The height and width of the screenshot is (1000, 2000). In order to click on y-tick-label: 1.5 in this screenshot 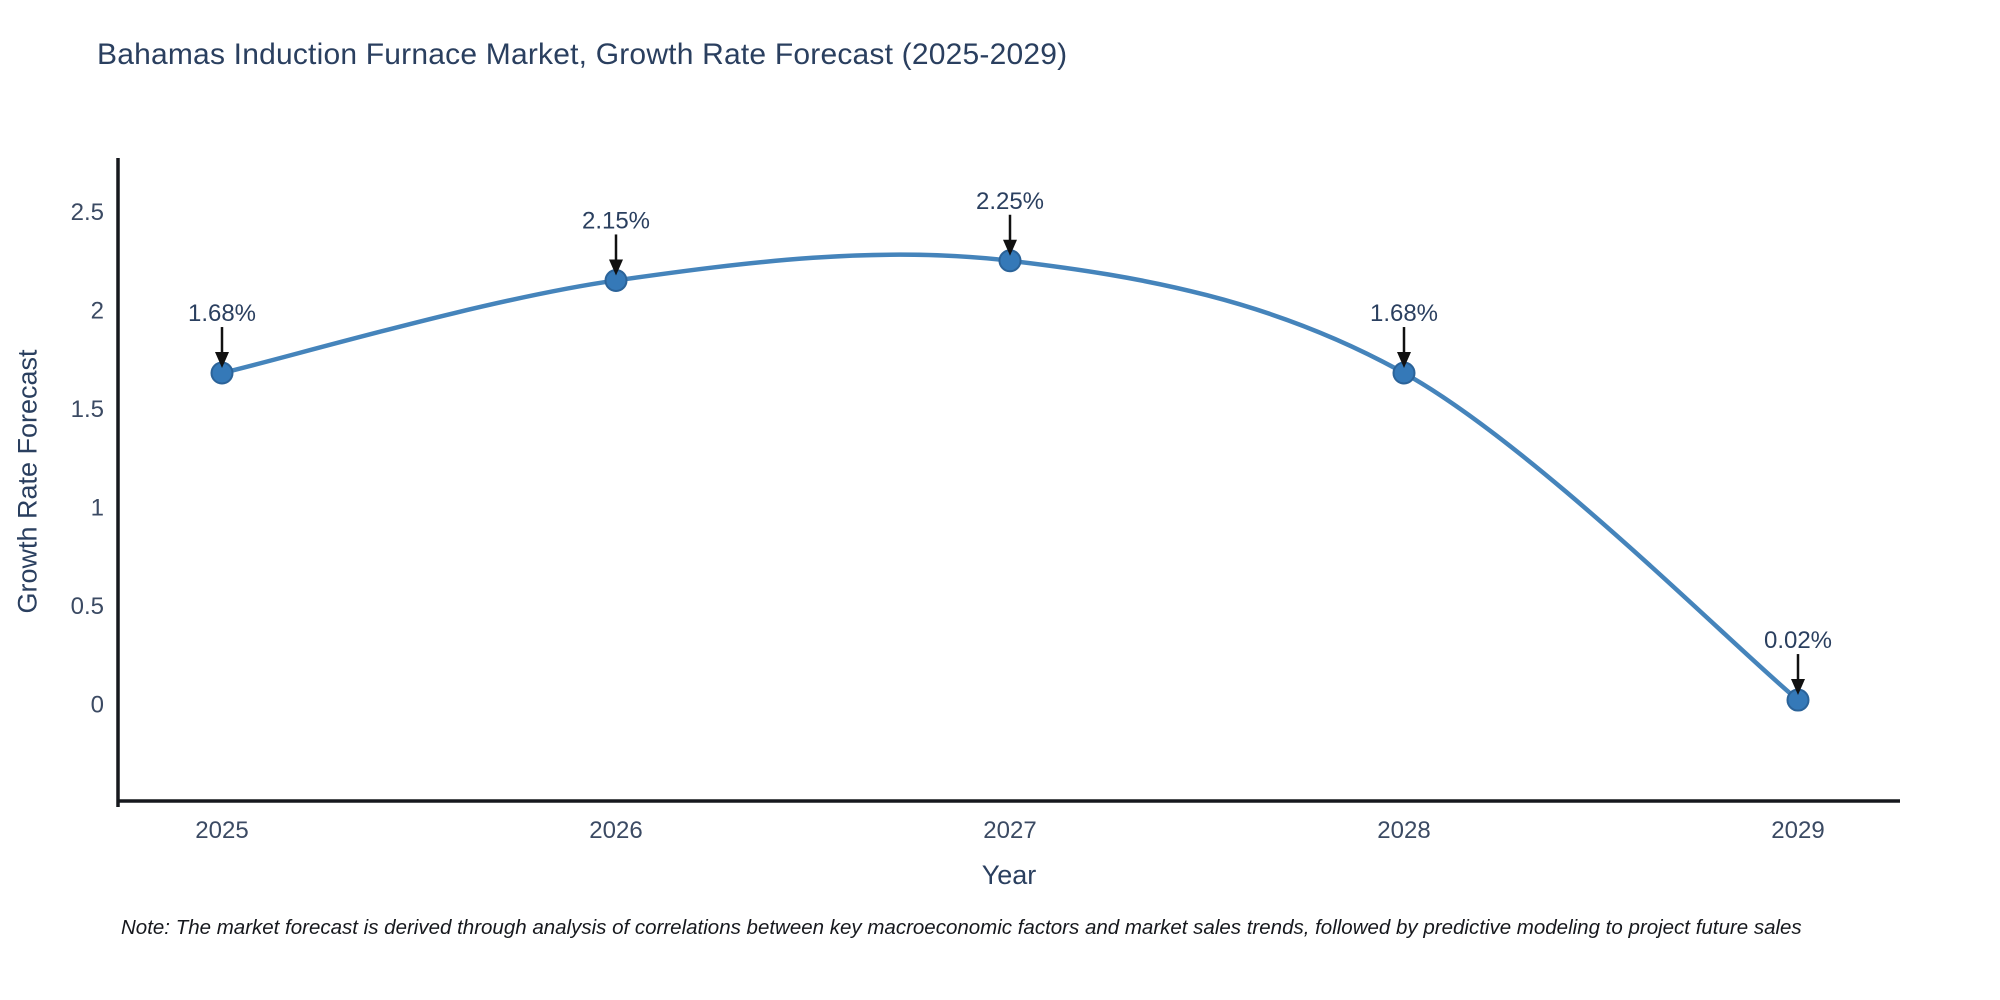, I will do `click(87, 409)`.